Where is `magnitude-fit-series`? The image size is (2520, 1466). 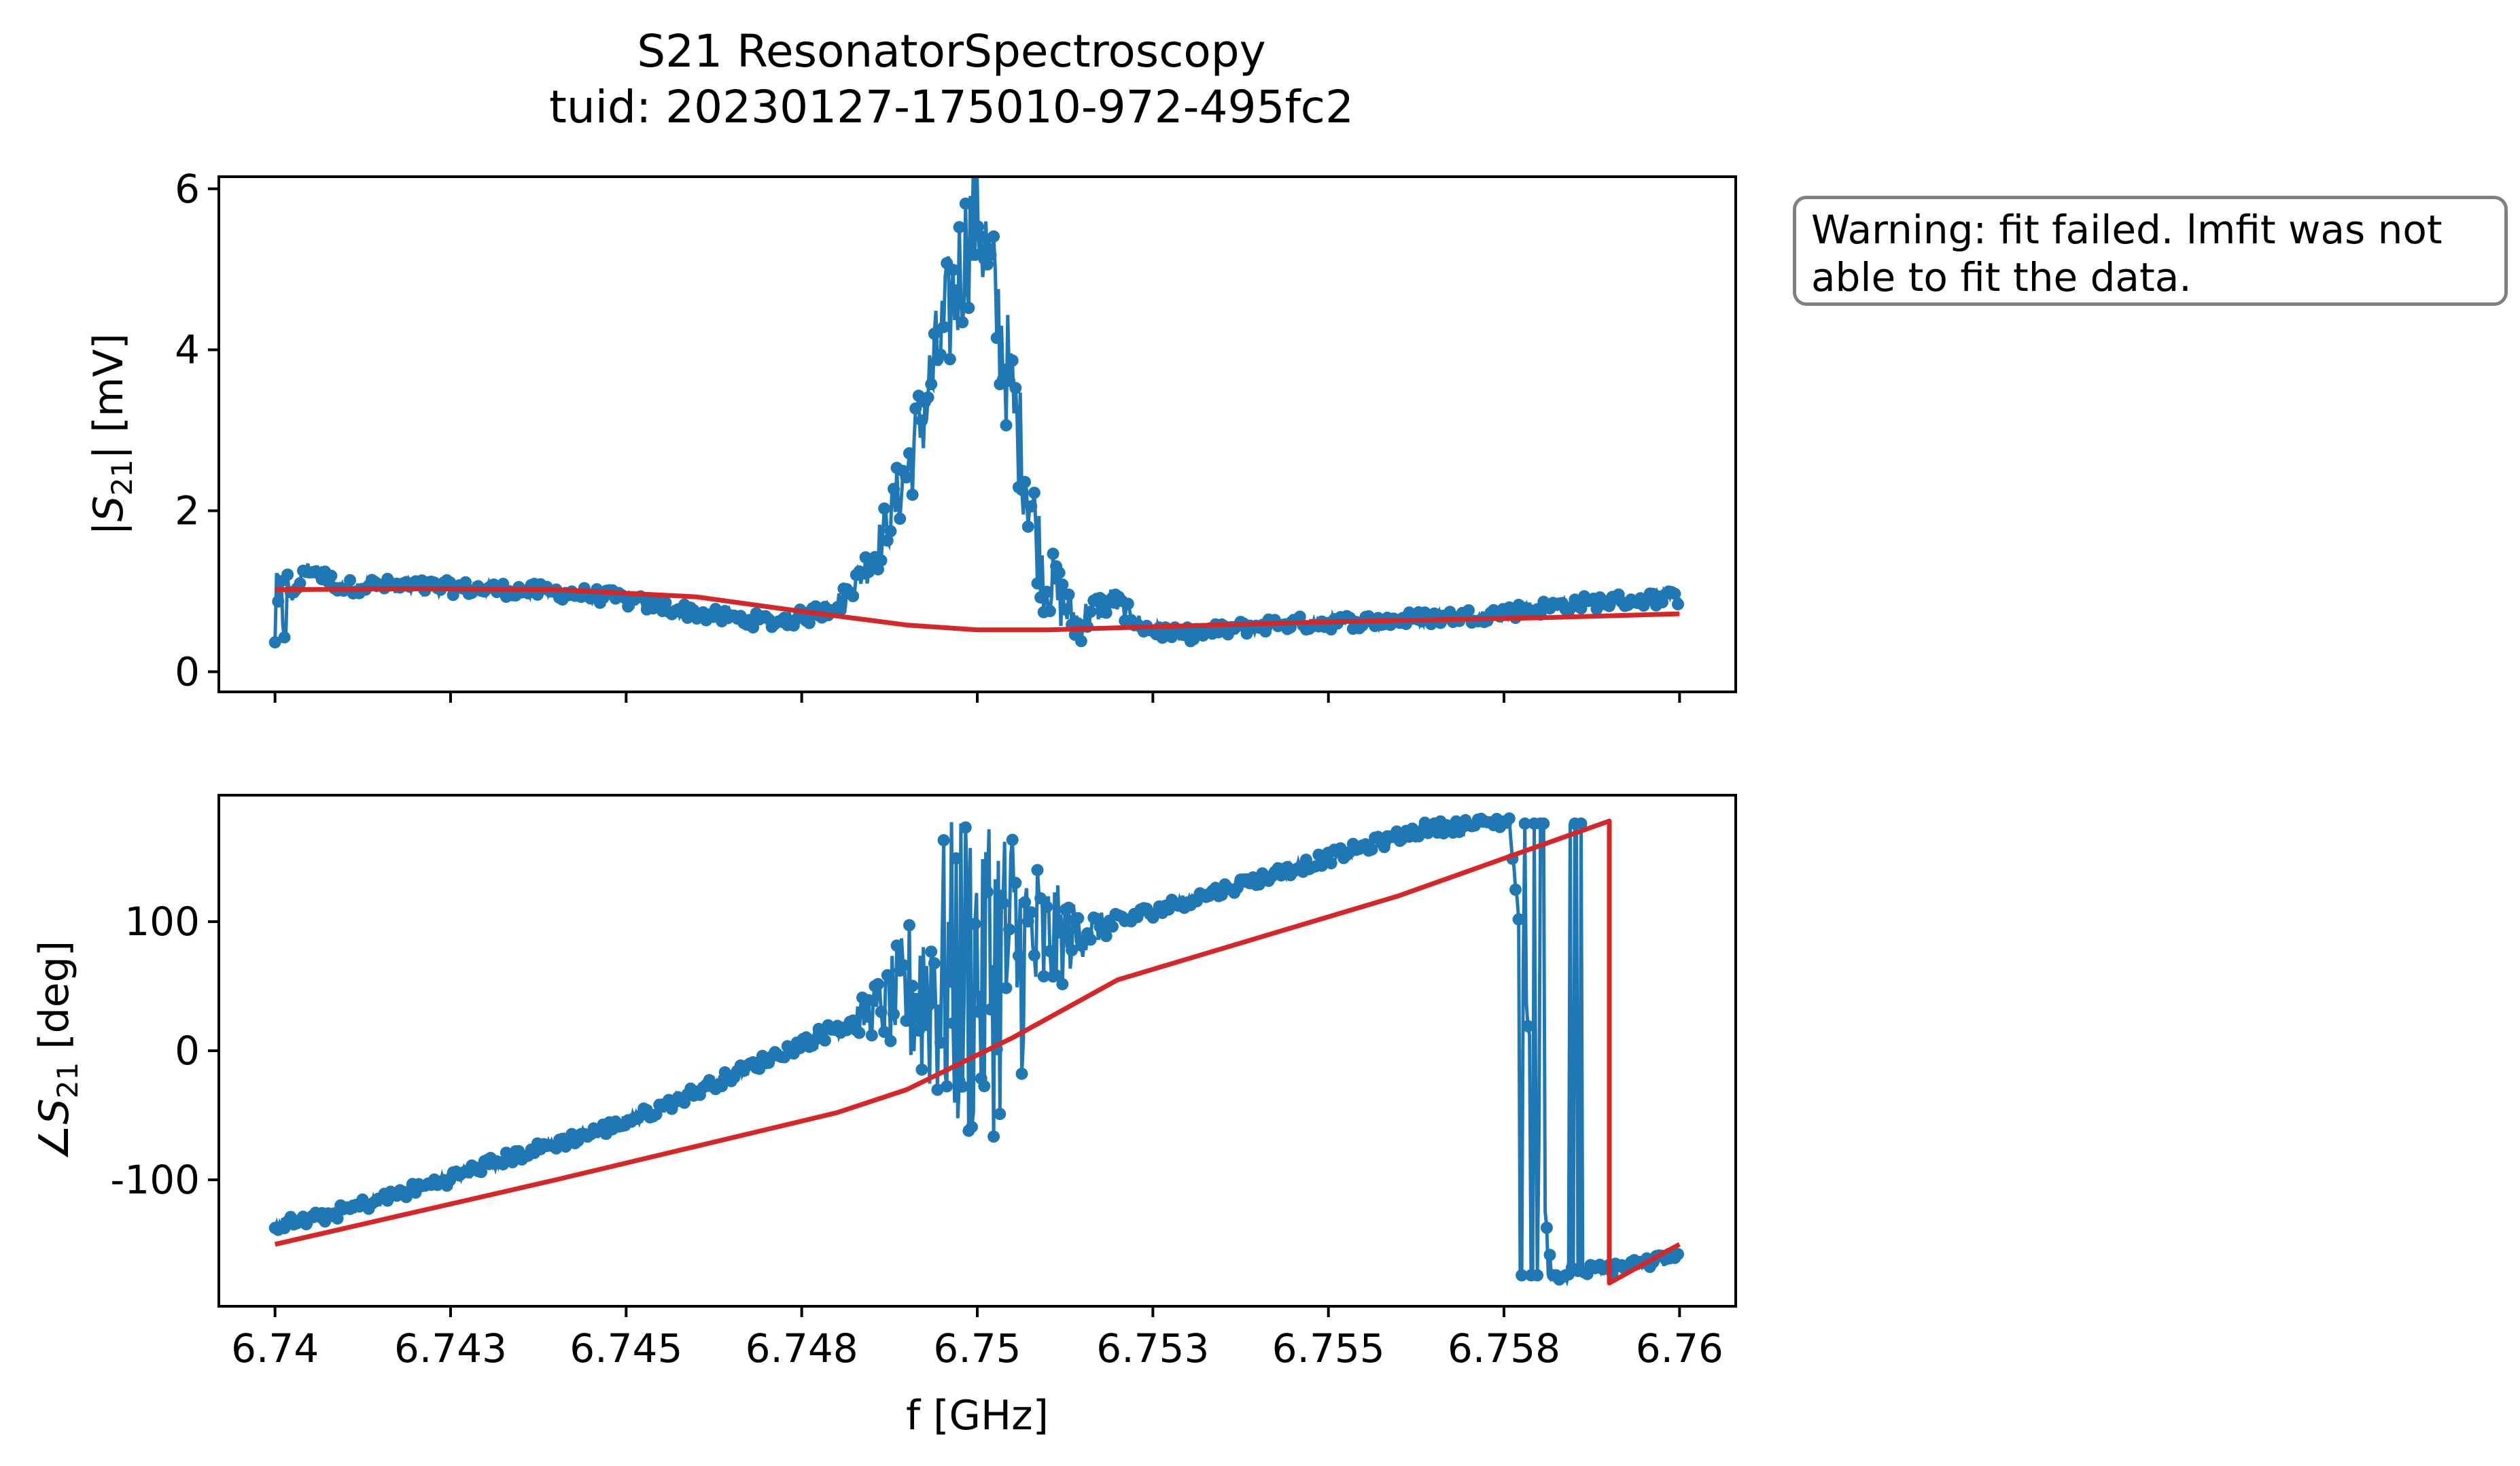 magnitude-fit-series is located at coordinates (978, 609).